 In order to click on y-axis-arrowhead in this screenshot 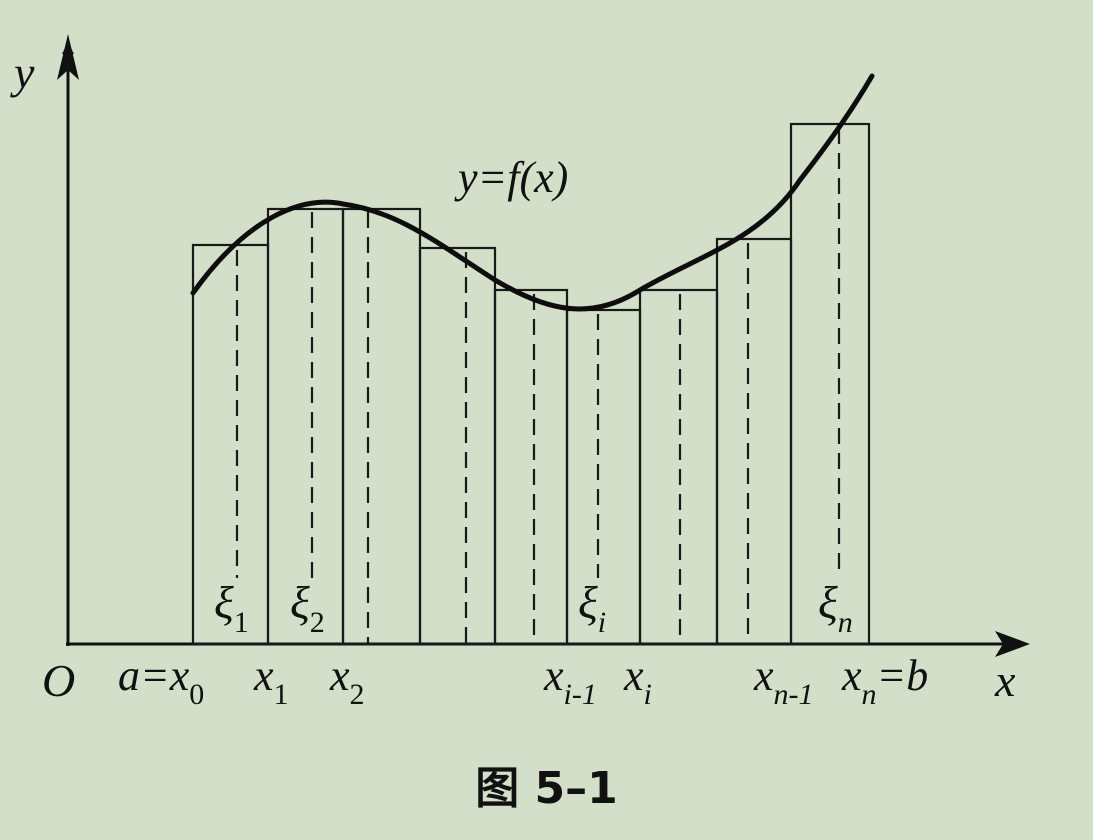, I will do `click(68, 57)`.